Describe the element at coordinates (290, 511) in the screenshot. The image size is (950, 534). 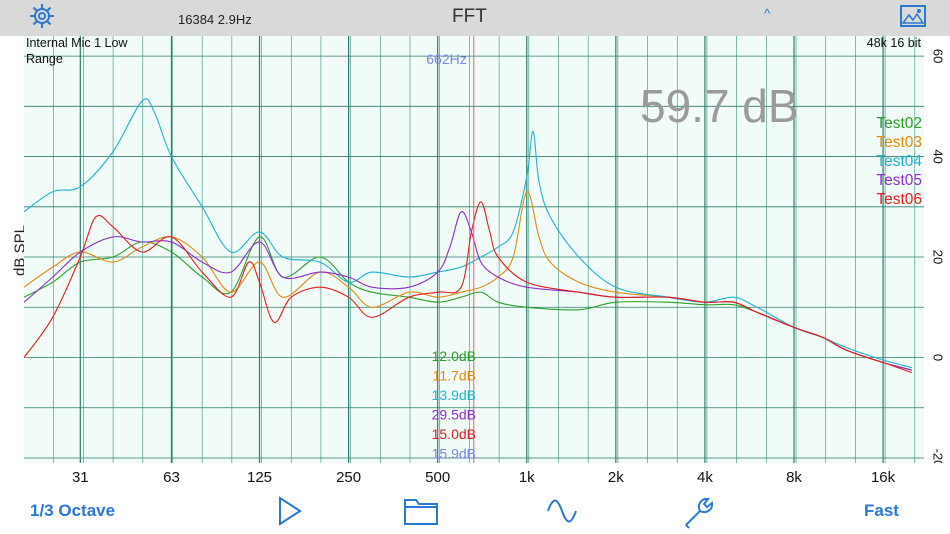
I see `play-icon` at that location.